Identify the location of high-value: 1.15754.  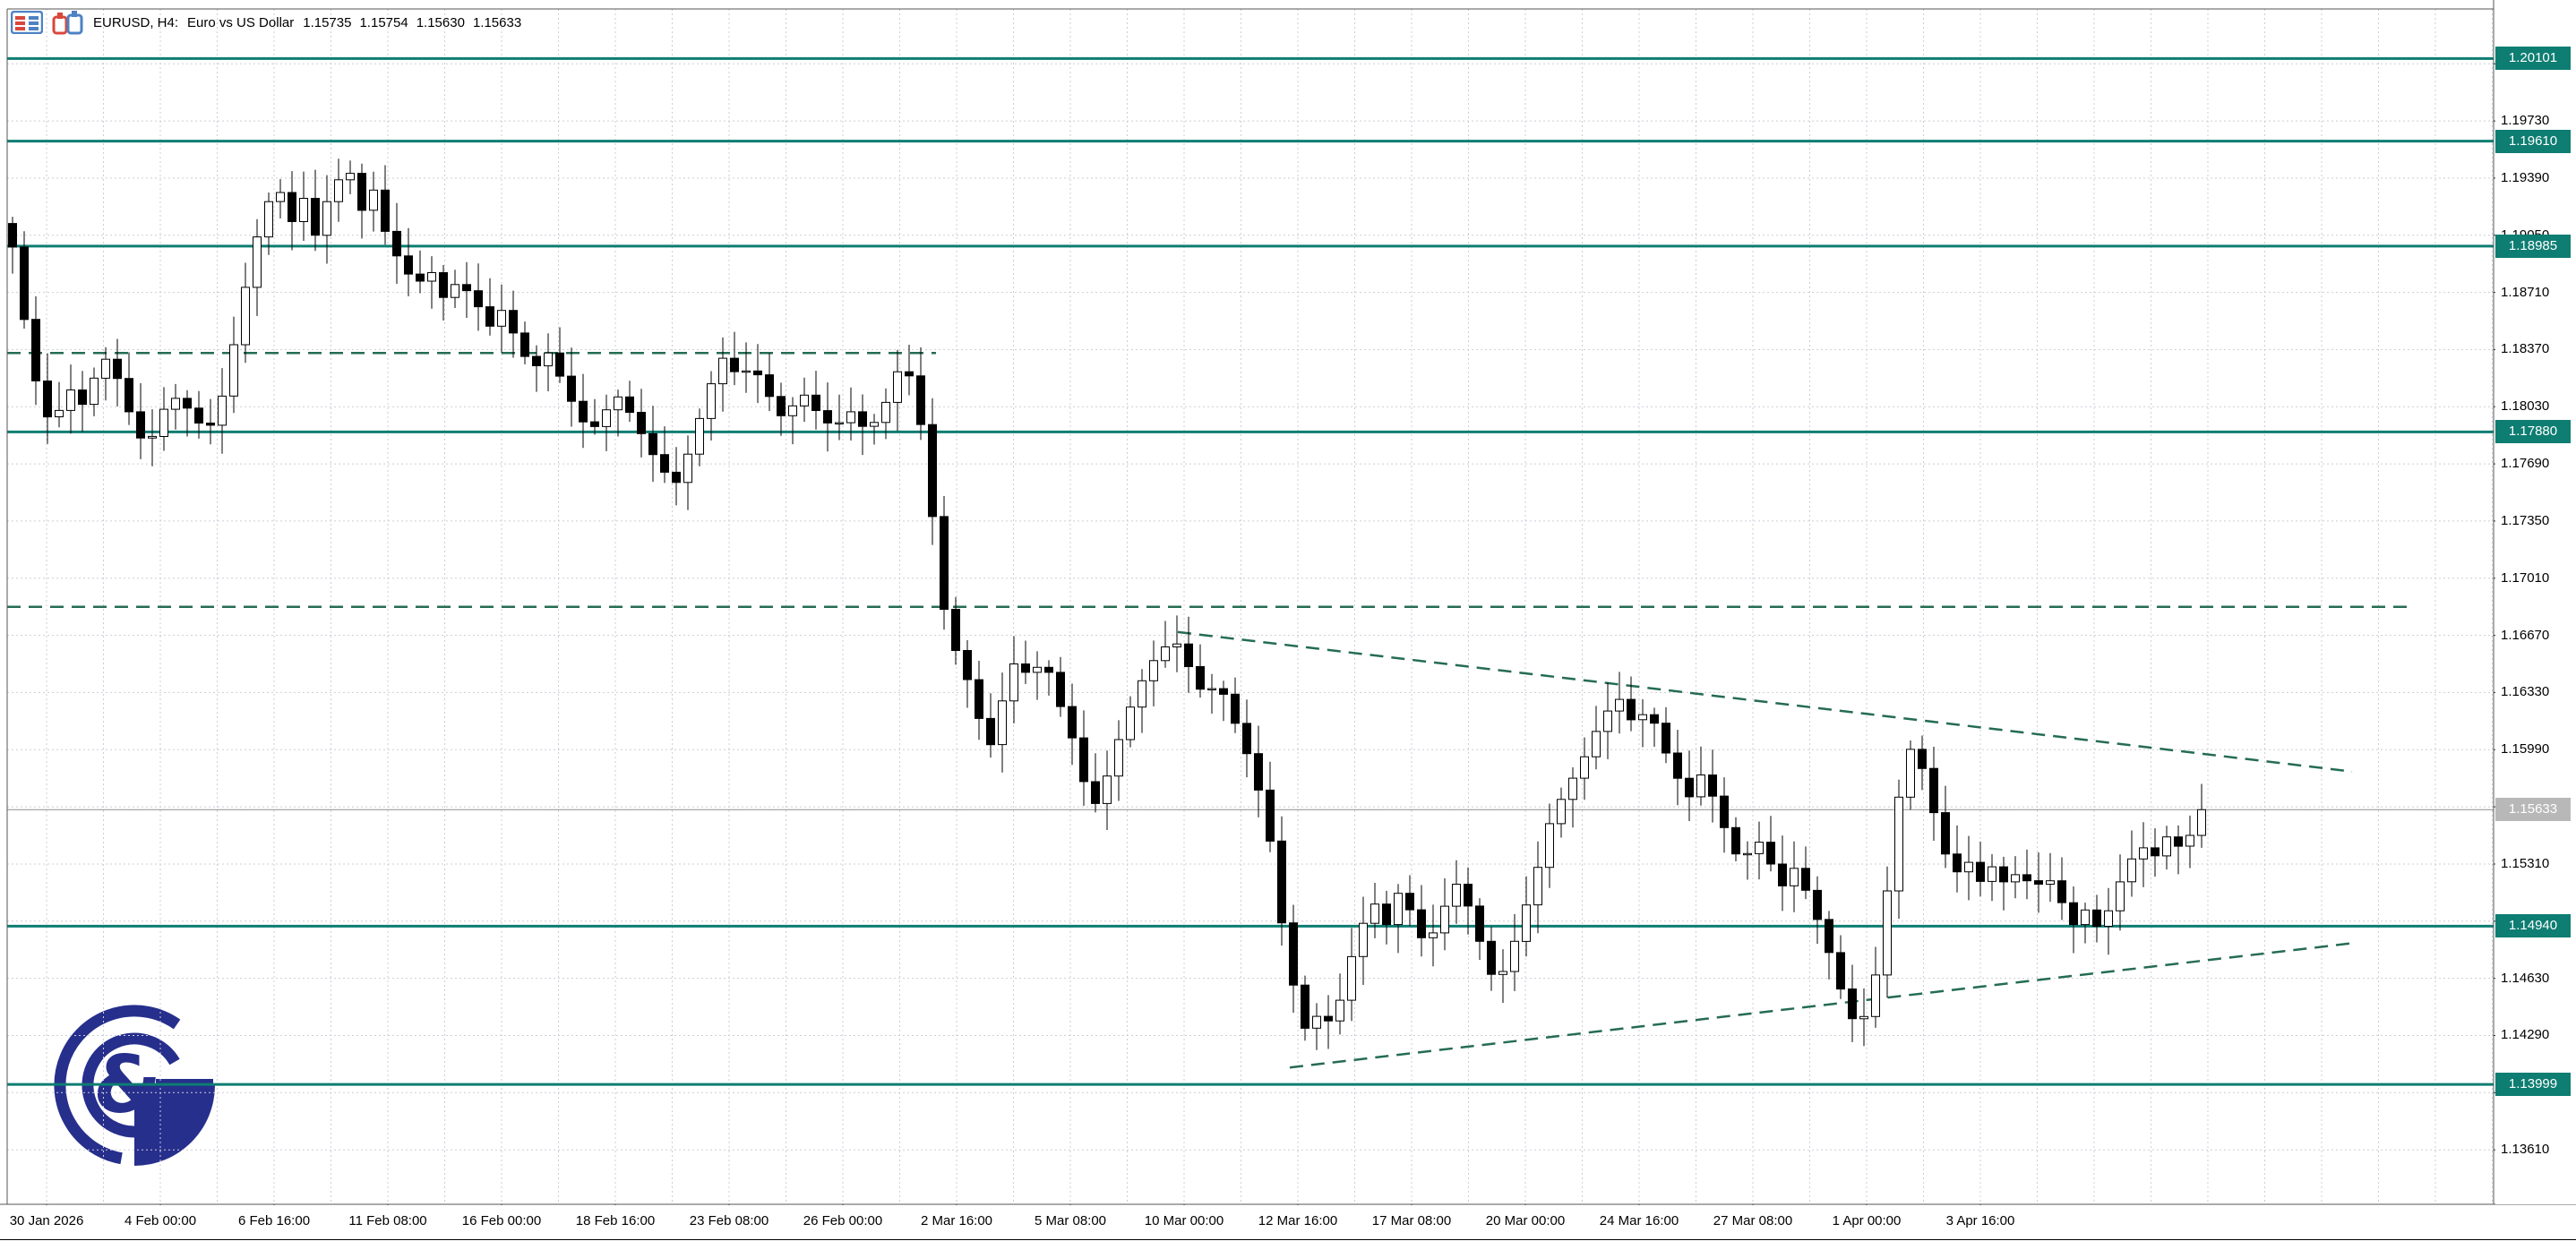
(383, 22).